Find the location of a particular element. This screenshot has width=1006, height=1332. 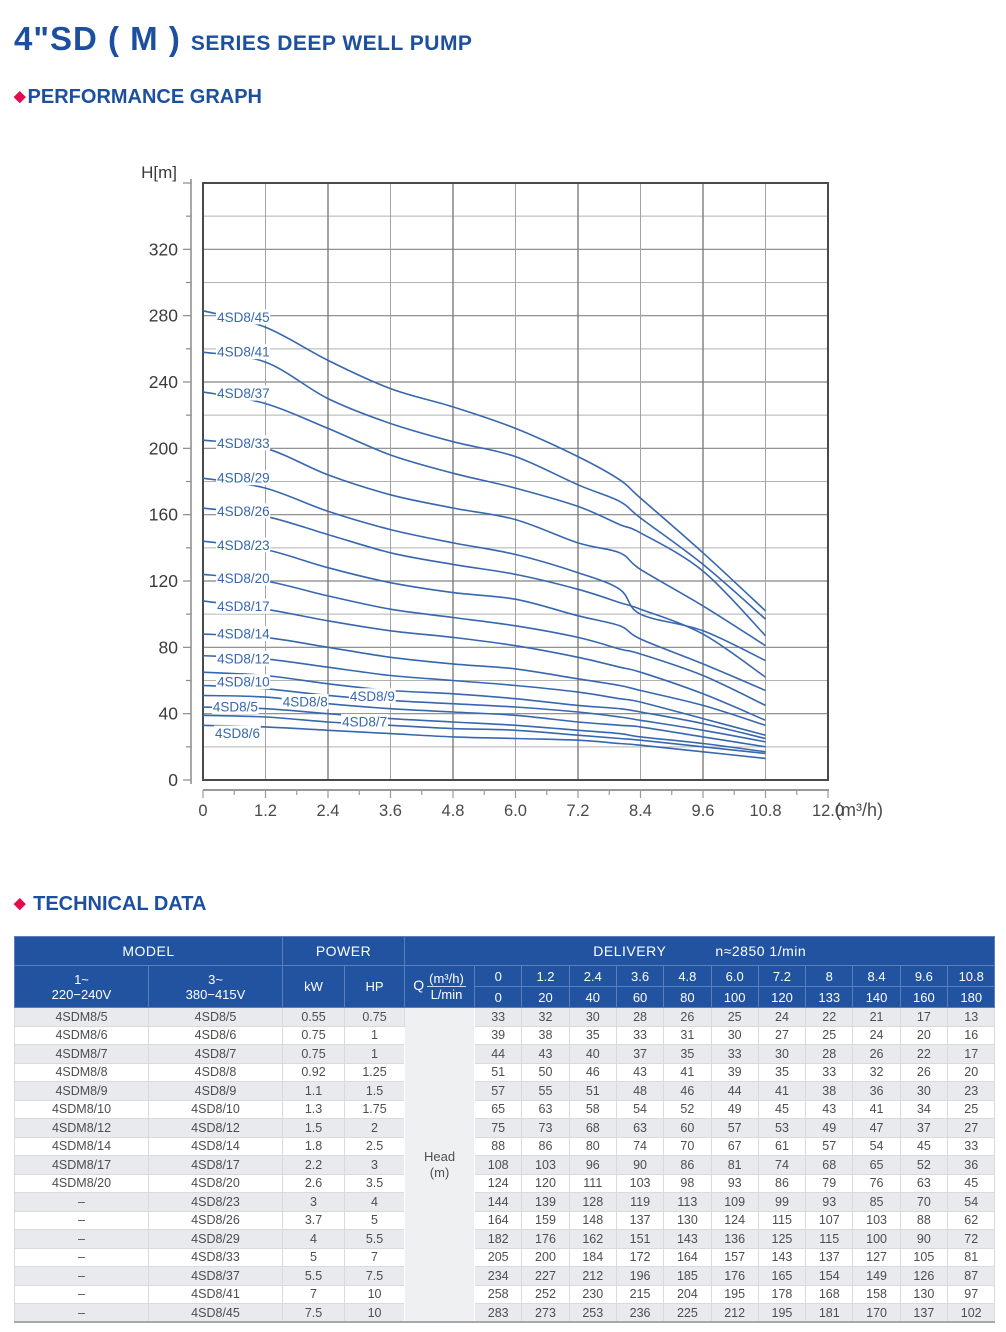

header-model: MODEL is located at coordinates (148, 951).